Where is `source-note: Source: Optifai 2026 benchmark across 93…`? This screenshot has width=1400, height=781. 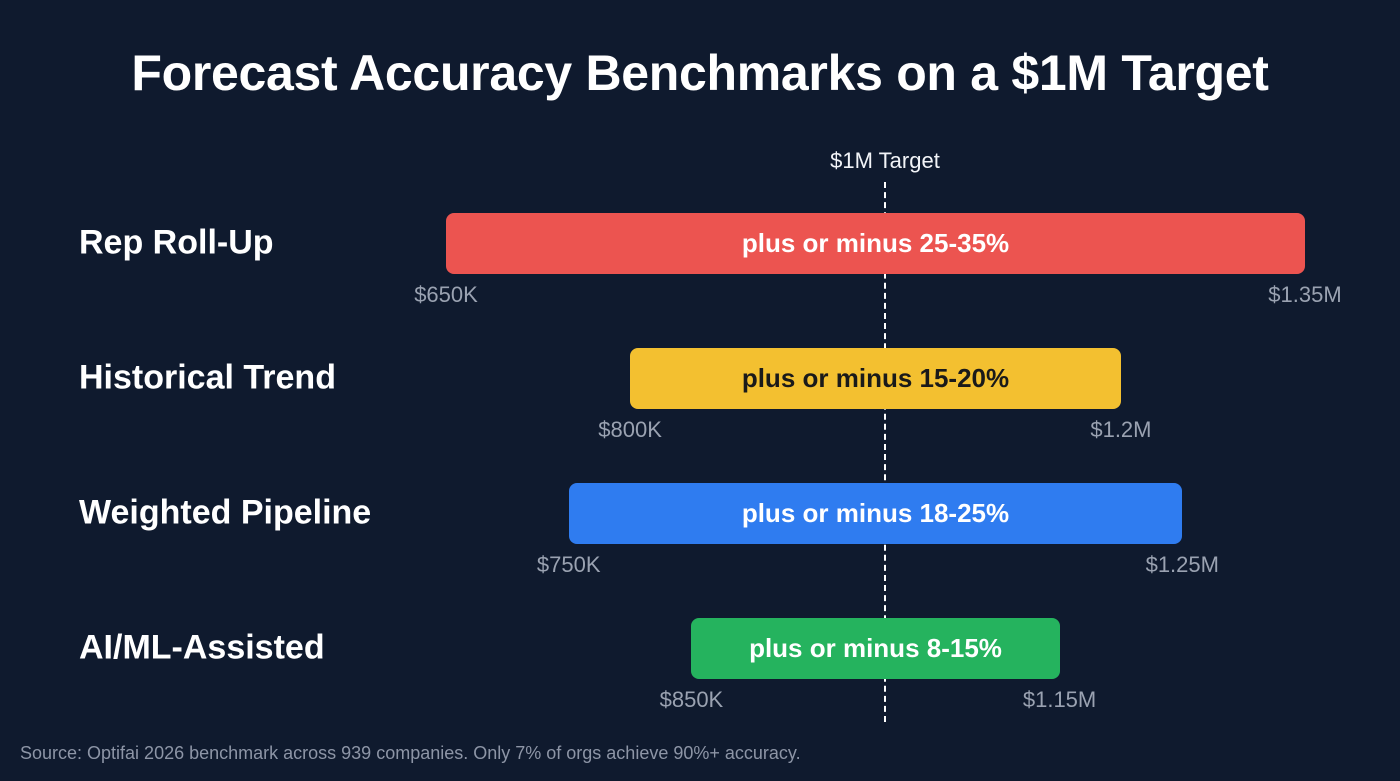 source-note: Source: Optifai 2026 benchmark across 93… is located at coordinates (410, 753).